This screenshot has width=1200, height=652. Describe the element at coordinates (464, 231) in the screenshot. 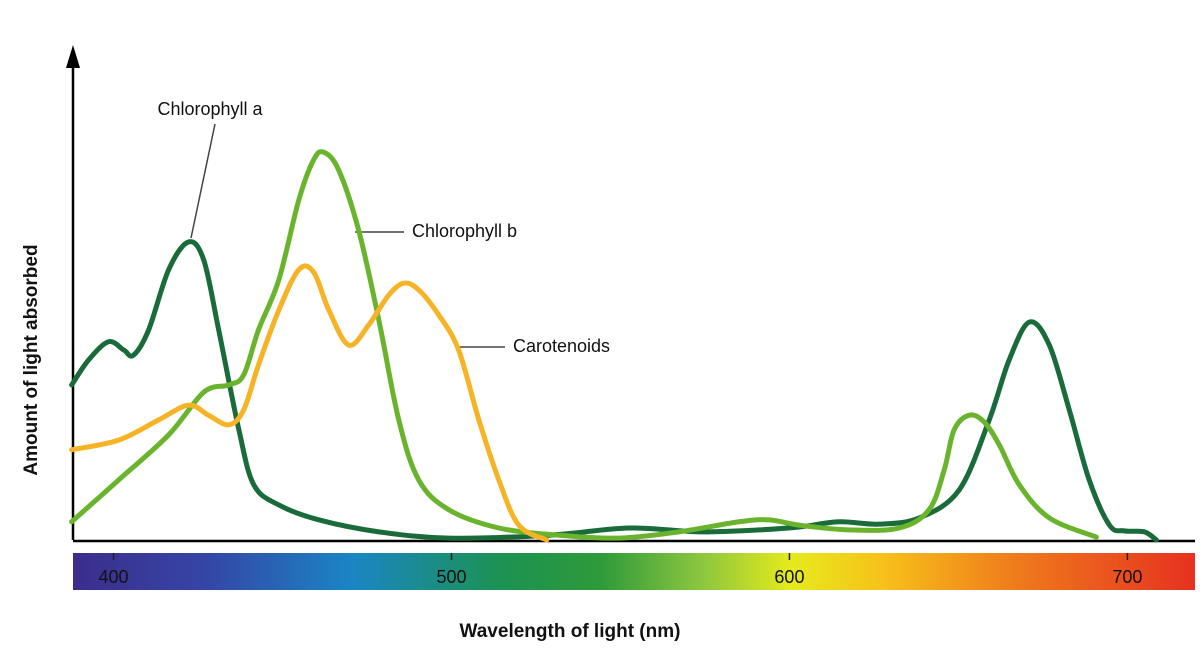

I see `series-label: Chlorophyll b` at that location.